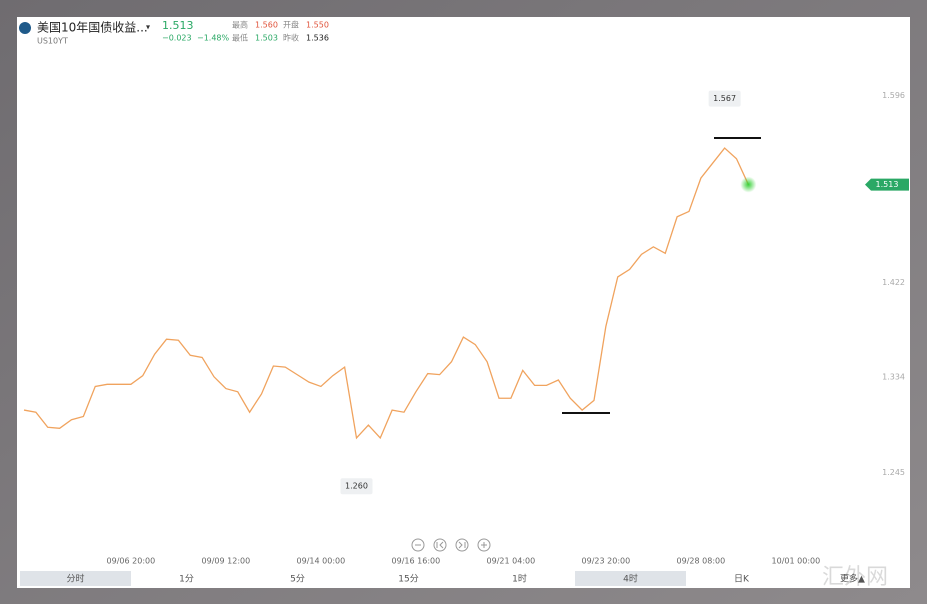  What do you see at coordinates (321, 561) in the screenshot?
I see `x-tick-label: 09/14 00:00` at bounding box center [321, 561].